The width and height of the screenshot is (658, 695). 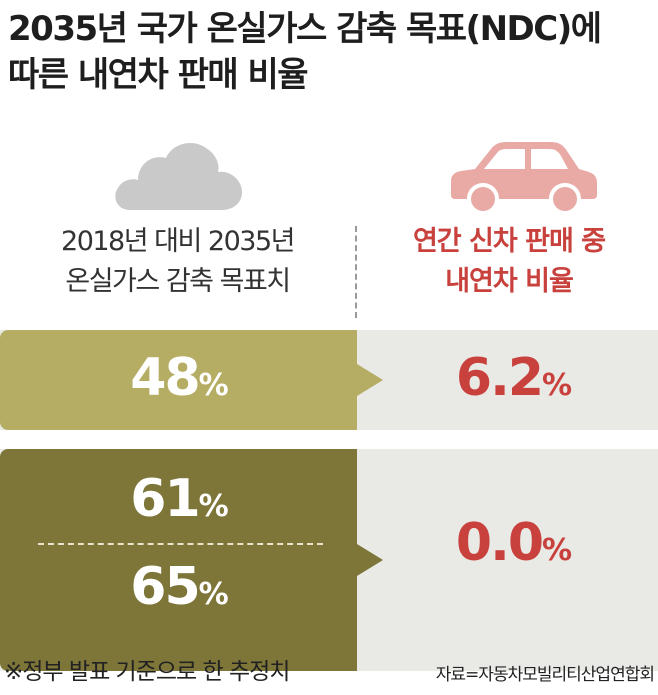 I want to click on row-2-arrow-icon, so click(x=370, y=560).